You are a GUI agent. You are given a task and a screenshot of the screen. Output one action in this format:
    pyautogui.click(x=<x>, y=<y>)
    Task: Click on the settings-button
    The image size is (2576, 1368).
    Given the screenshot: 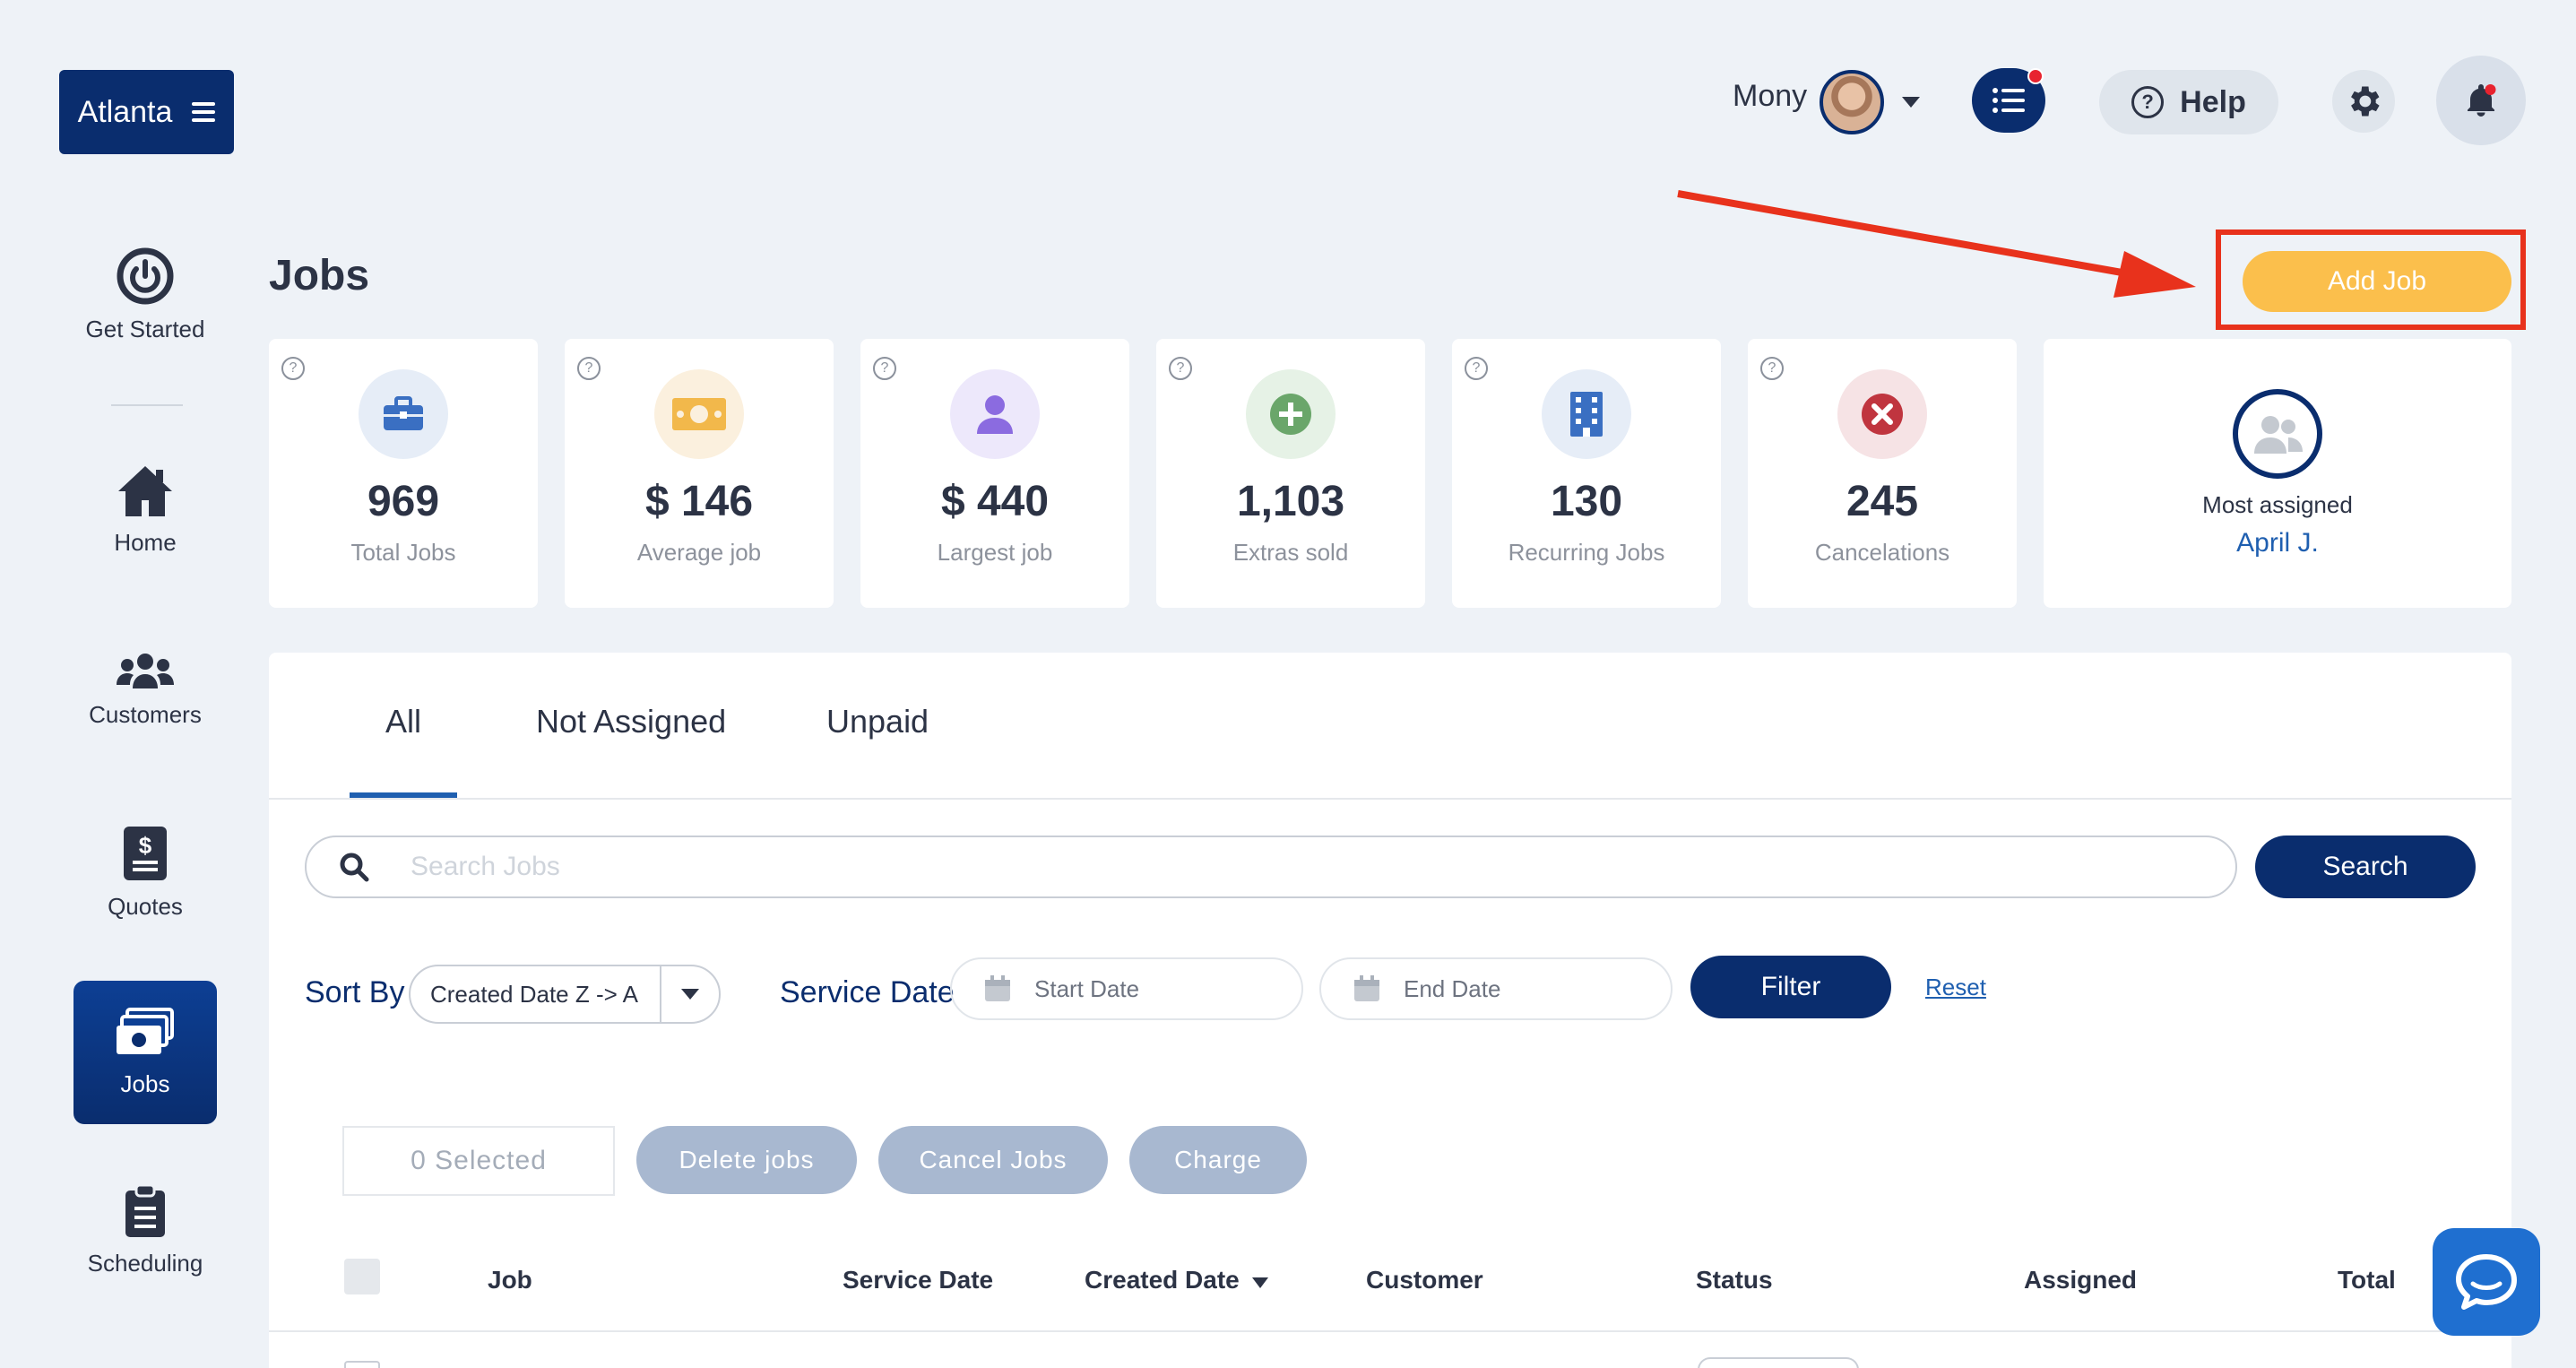 What is the action you would take?
    pyautogui.click(x=2363, y=101)
    